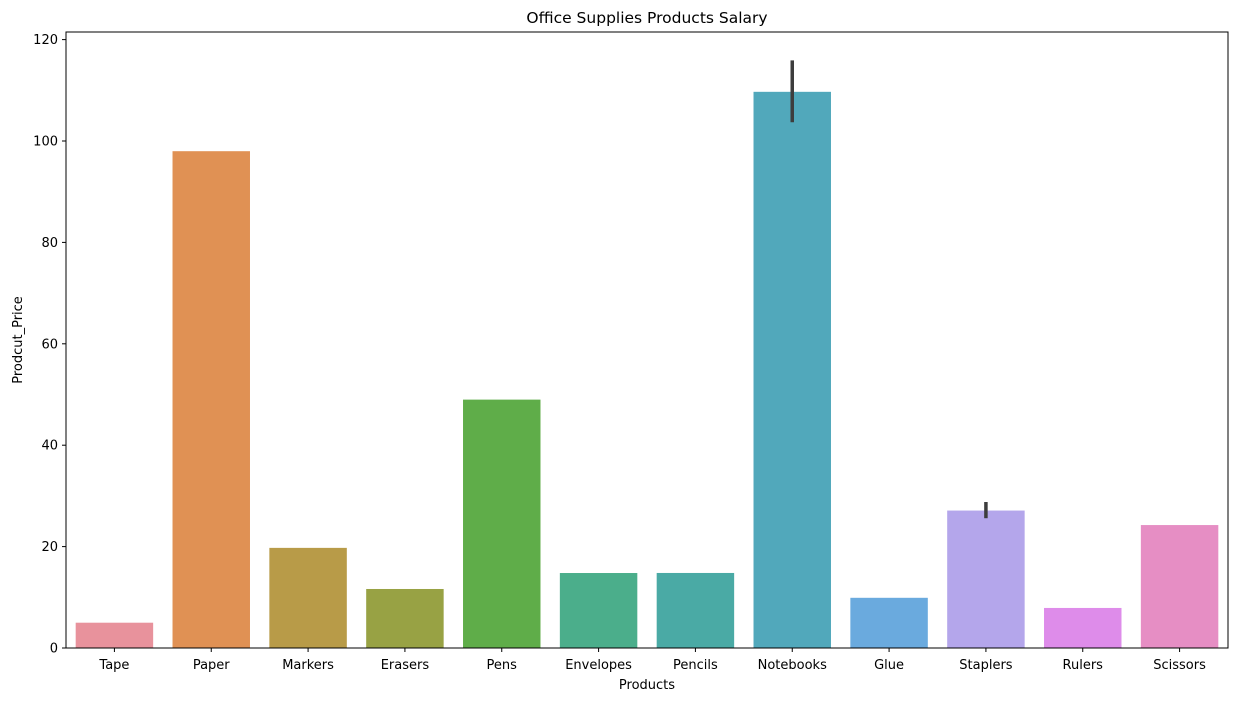  Describe the element at coordinates (54, 649) in the screenshot. I see `y-tick-label: 0` at that location.